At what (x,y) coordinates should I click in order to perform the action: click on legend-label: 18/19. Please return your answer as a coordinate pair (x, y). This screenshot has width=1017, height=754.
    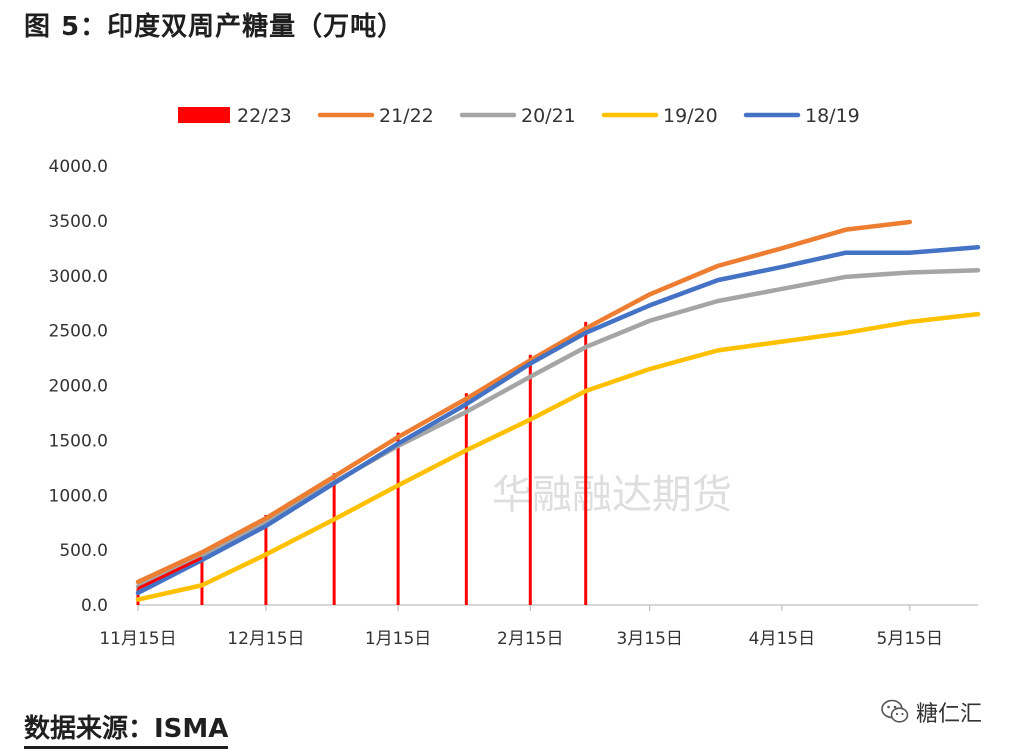
    Looking at the image, I should click on (832, 116).